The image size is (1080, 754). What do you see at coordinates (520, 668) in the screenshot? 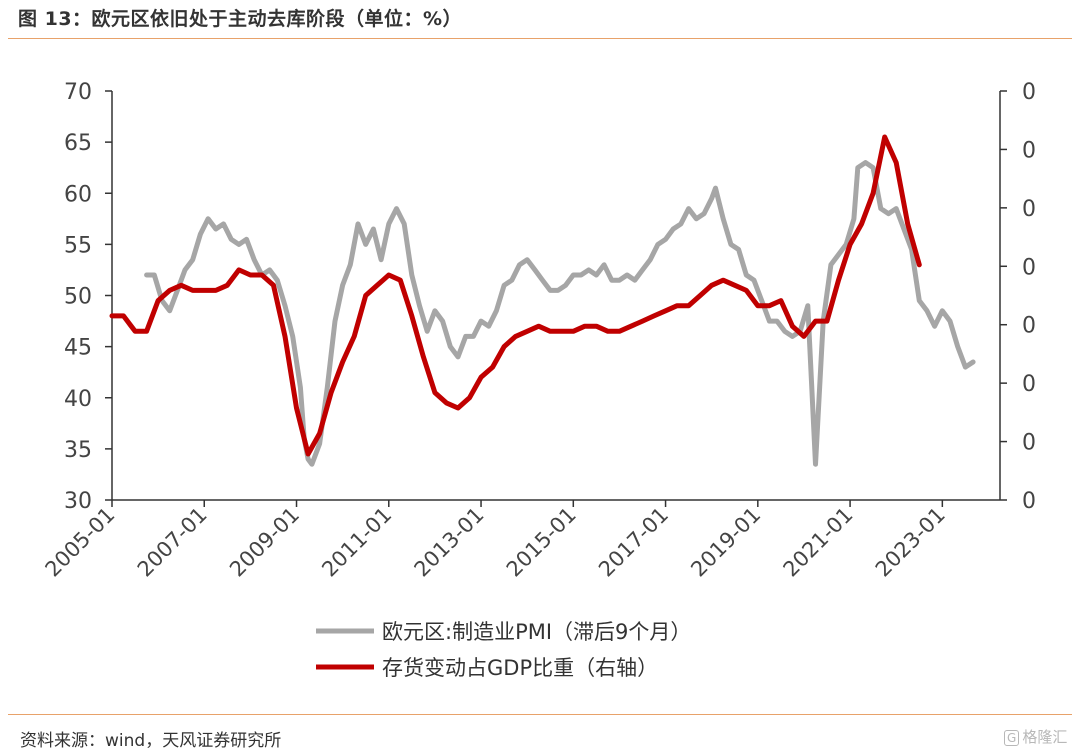
I see `legend-label-inventory: 存货变动占GDP比重（右轴）` at bounding box center [520, 668].